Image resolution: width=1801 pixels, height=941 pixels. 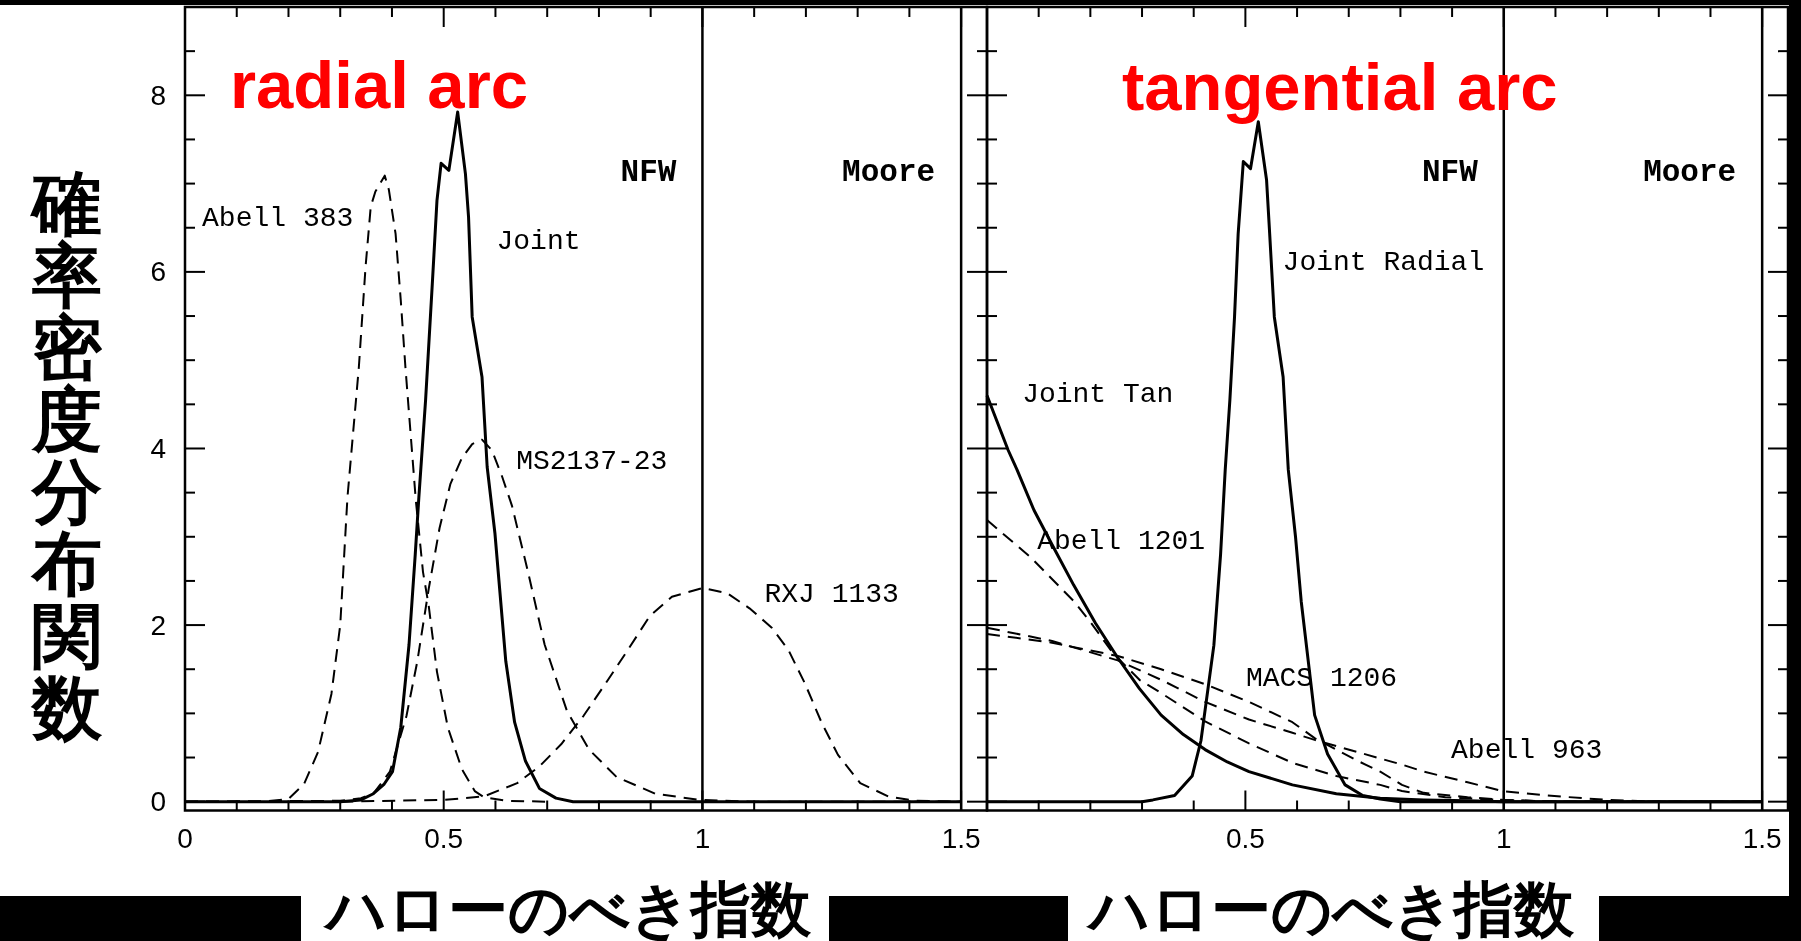 What do you see at coordinates (379, 84) in the screenshot?
I see `title: radial arc` at bounding box center [379, 84].